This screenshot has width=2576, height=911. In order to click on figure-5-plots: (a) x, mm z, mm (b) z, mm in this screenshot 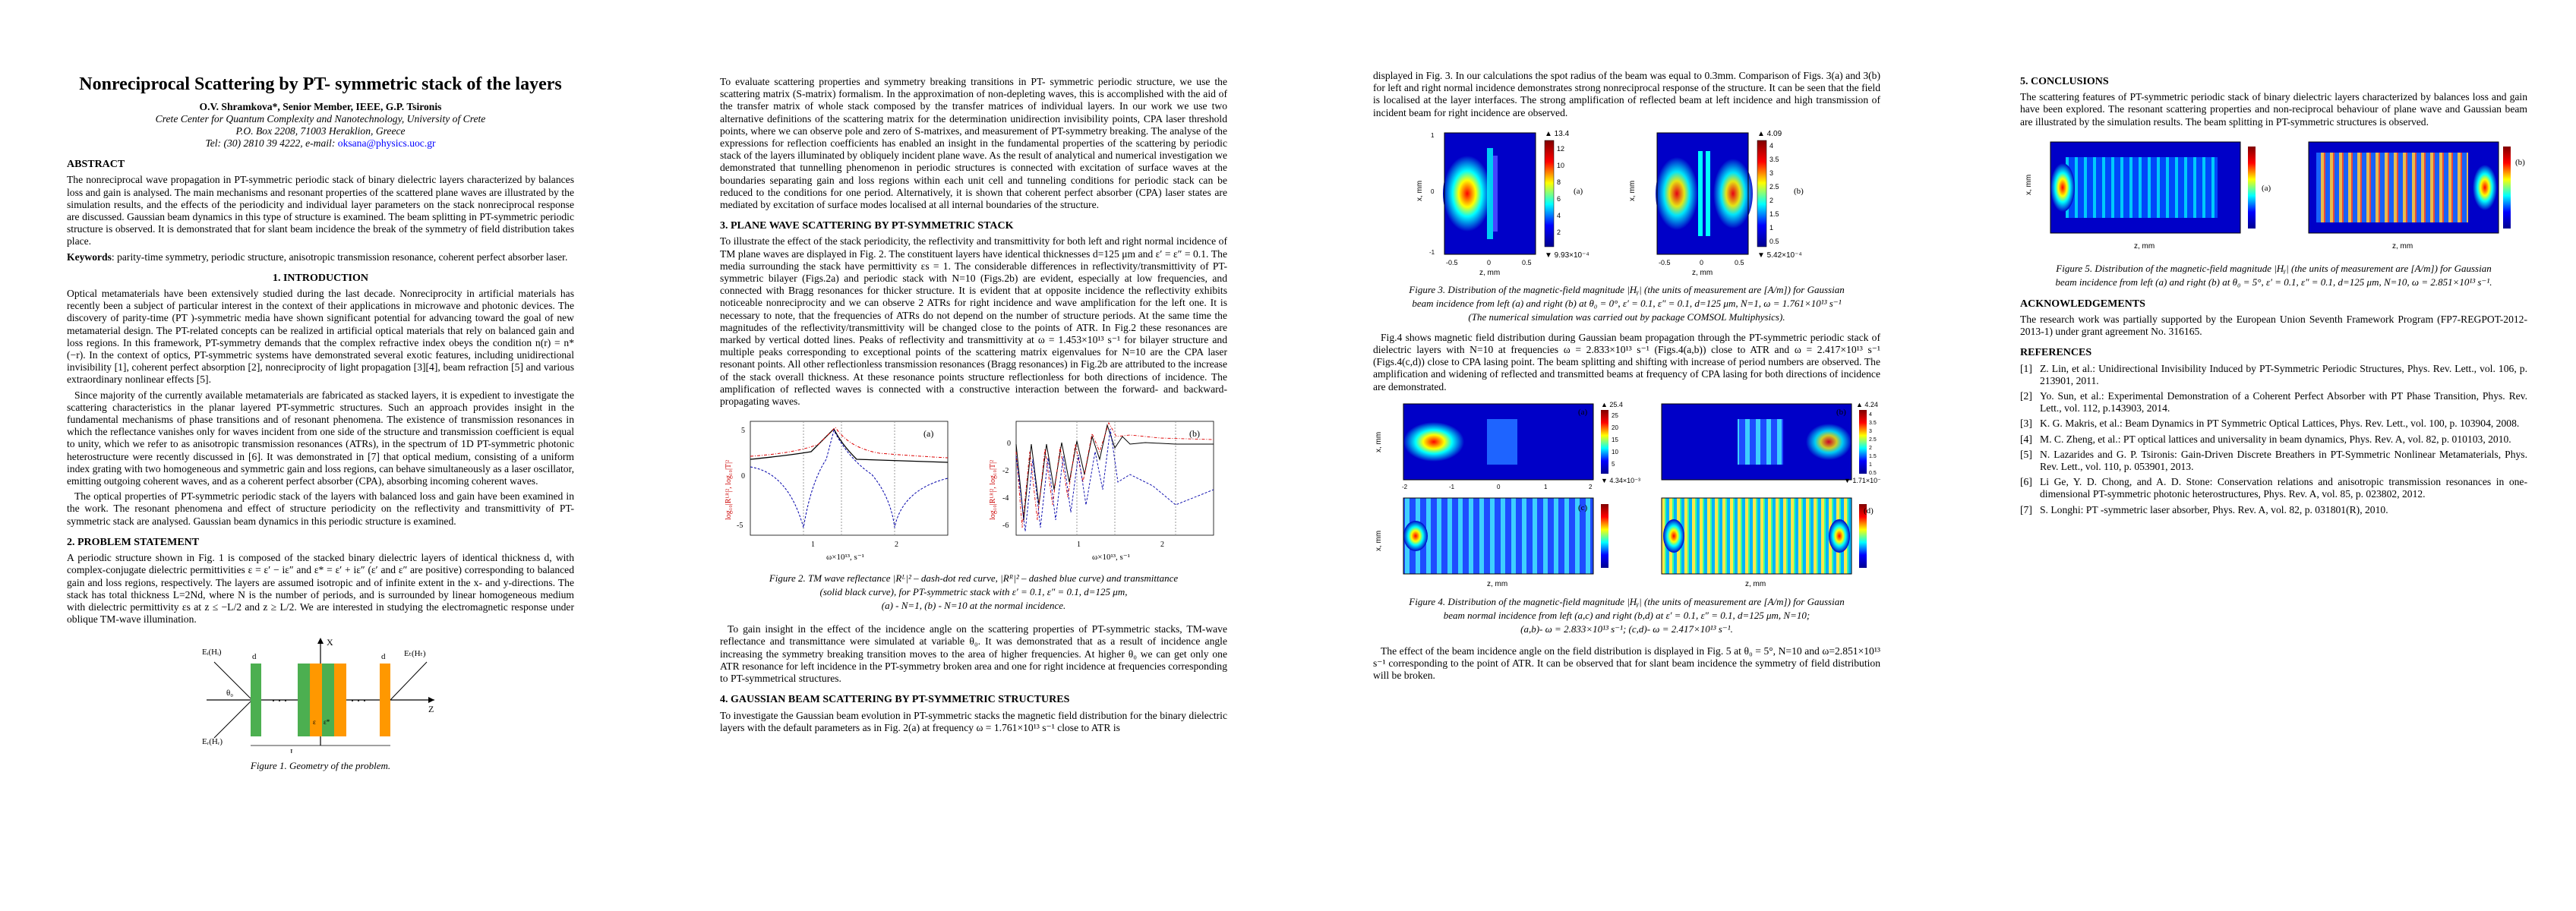, I will do `click(2275, 196)`.